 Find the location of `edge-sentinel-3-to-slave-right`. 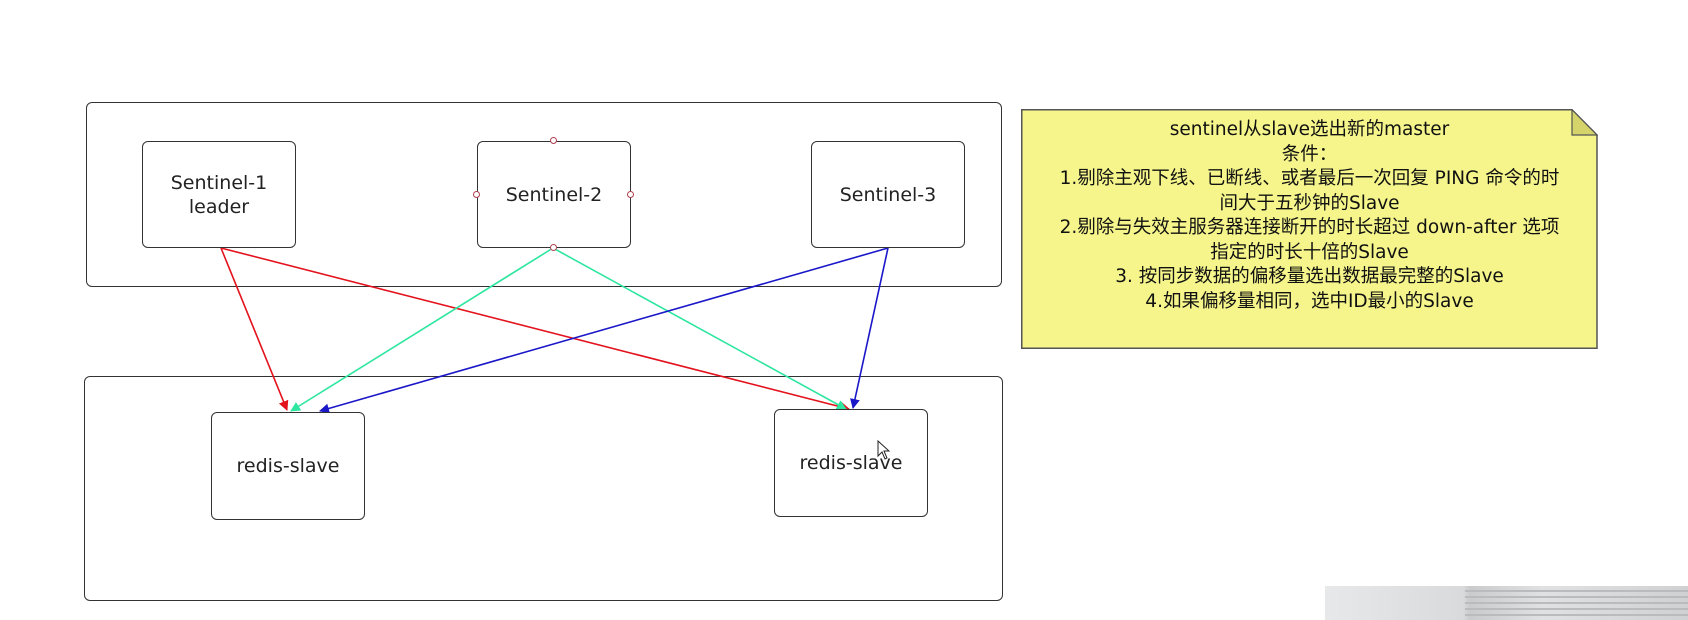

edge-sentinel-3-to-slave-right is located at coordinates (869, 328).